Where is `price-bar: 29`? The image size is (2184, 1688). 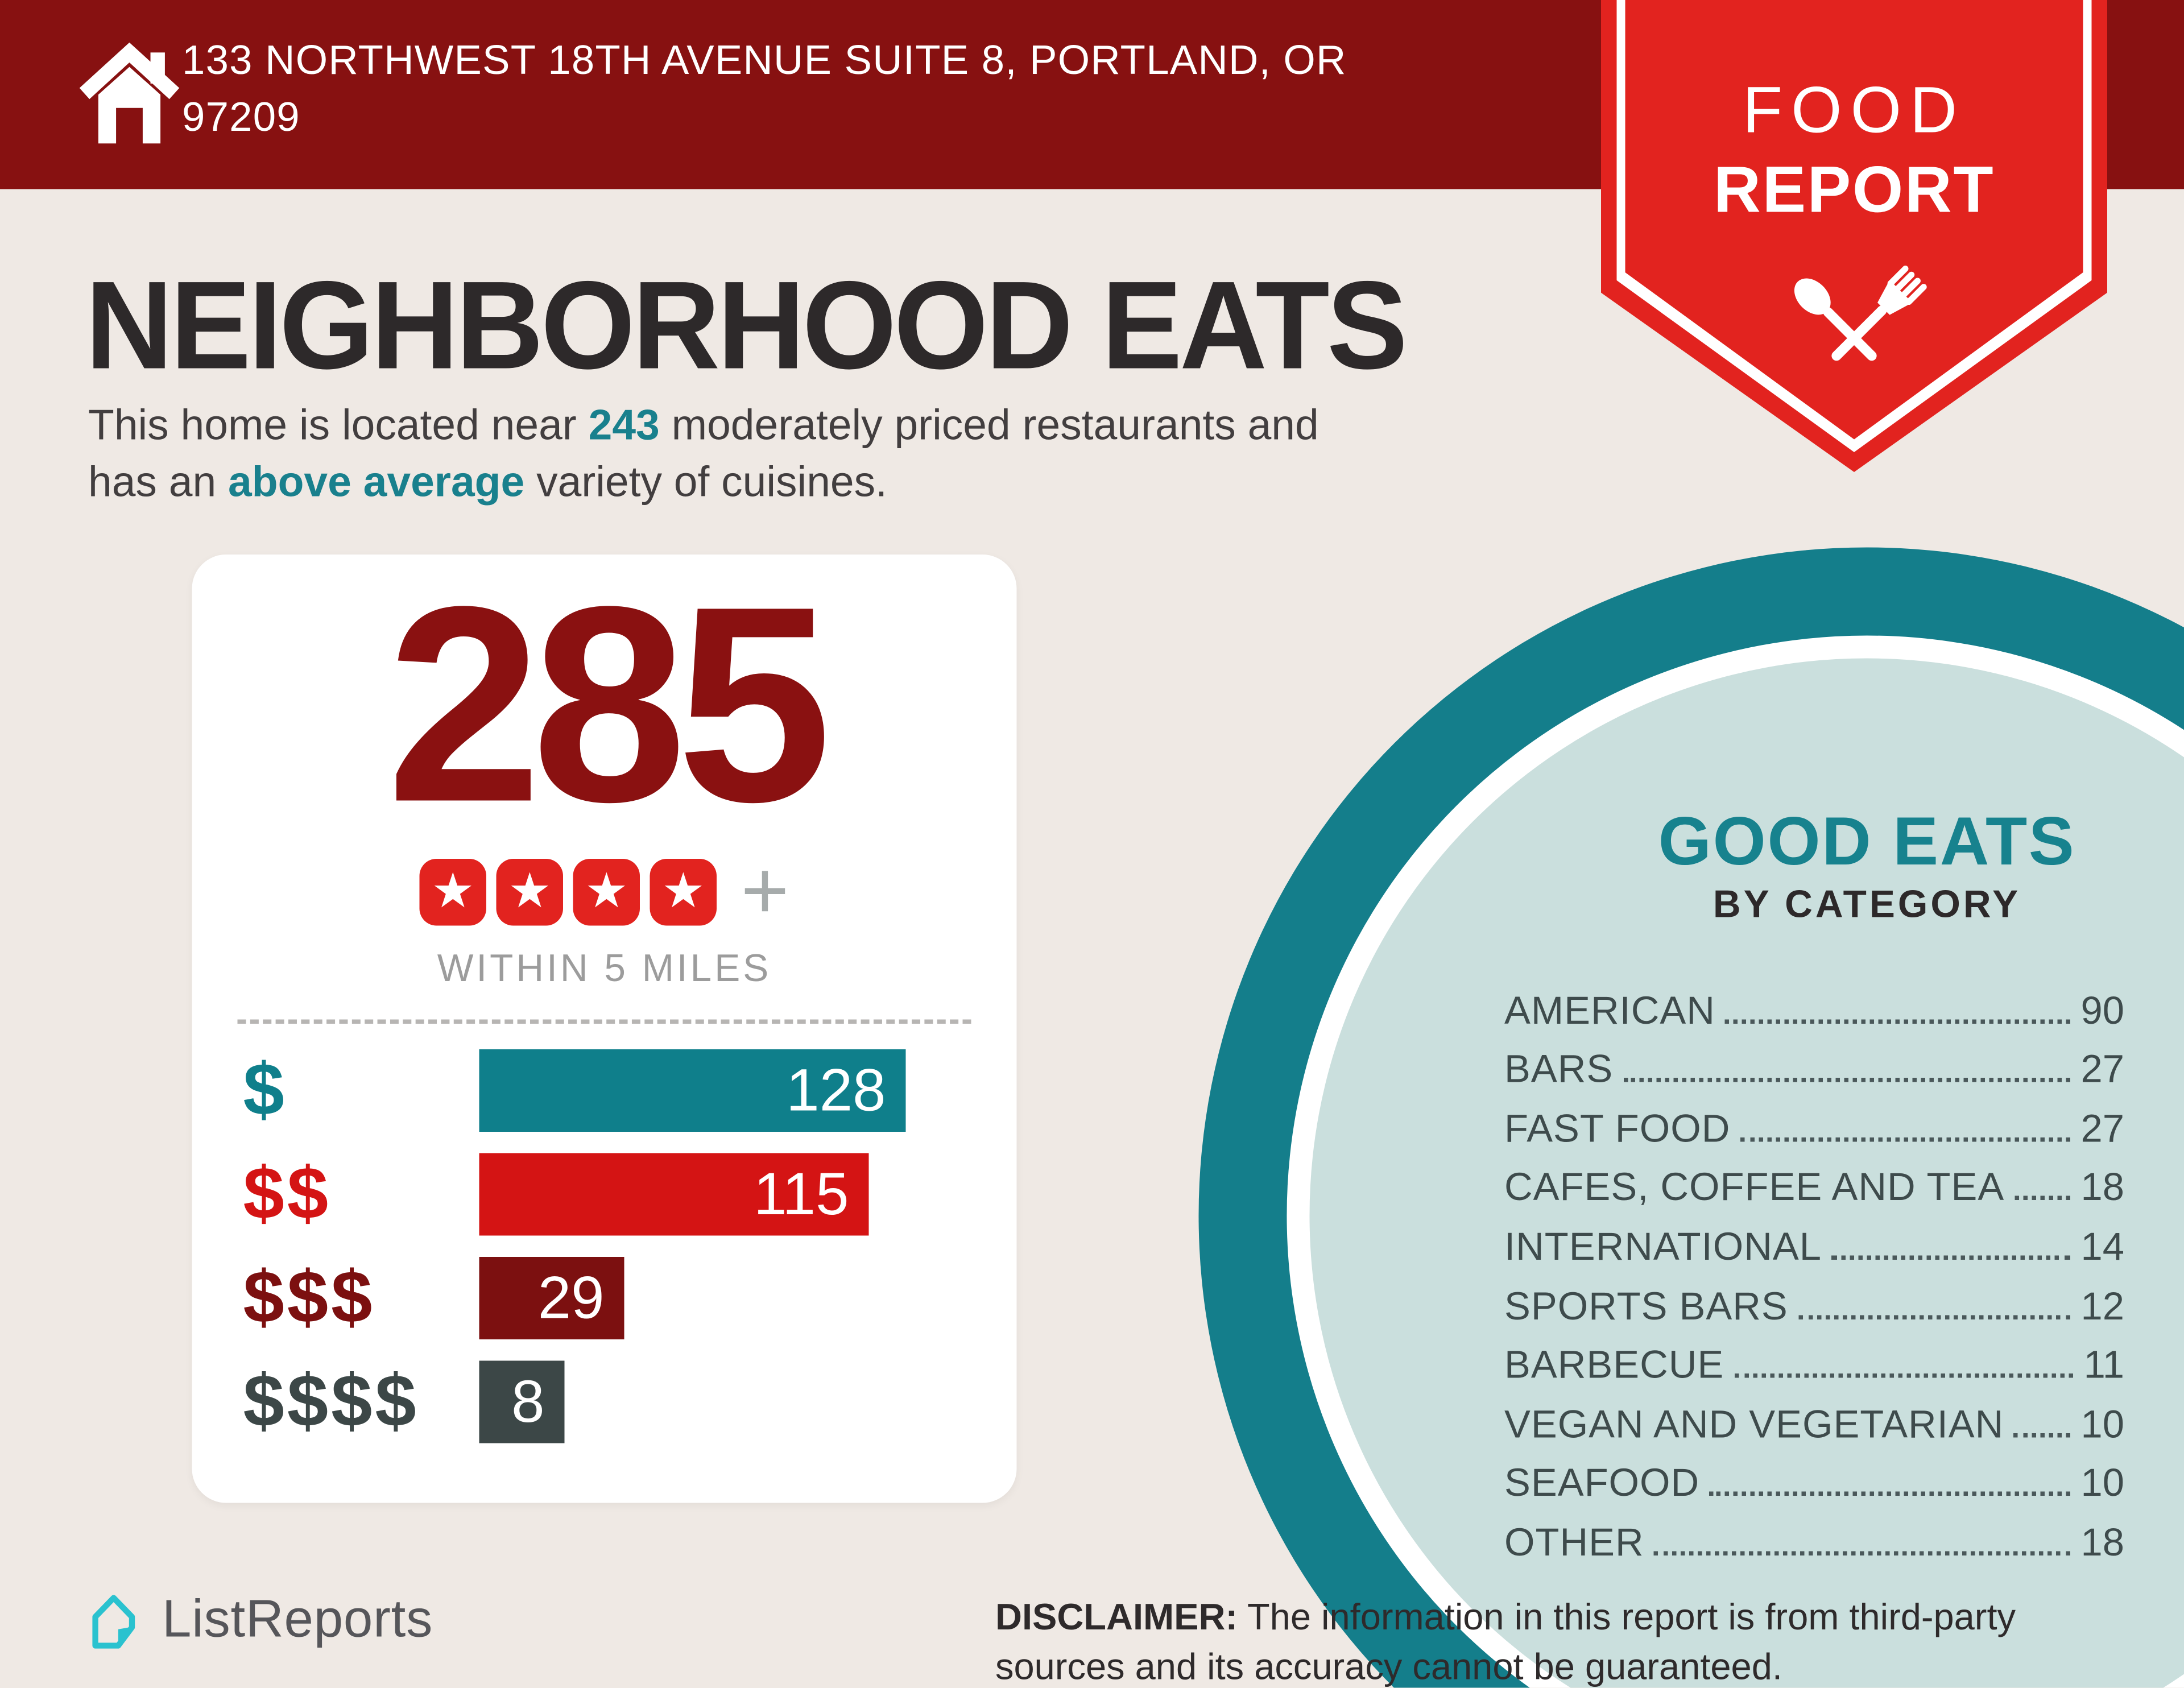 price-bar: 29 is located at coordinates (551, 1298).